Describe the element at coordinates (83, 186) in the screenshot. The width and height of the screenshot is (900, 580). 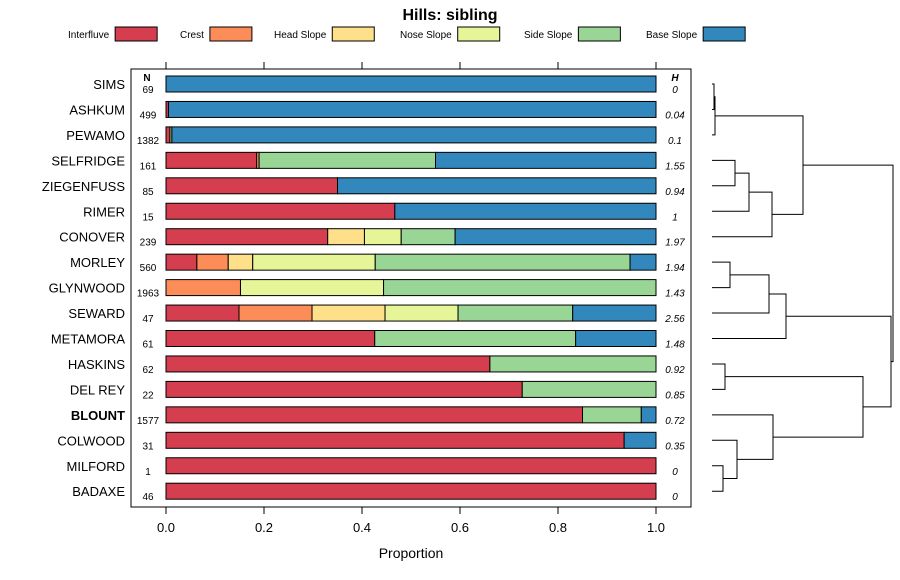
I see `row-name: ZIEGENFUSS` at that location.